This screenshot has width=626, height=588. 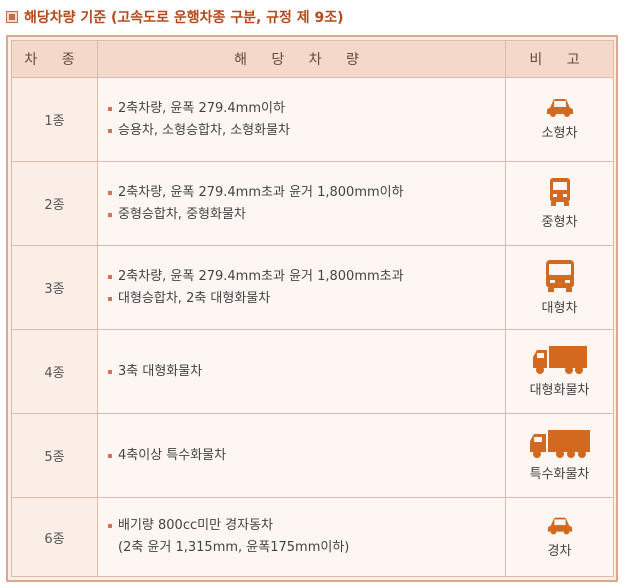 I want to click on row-desc: 4축이상 특수화물차, so click(x=301, y=455).